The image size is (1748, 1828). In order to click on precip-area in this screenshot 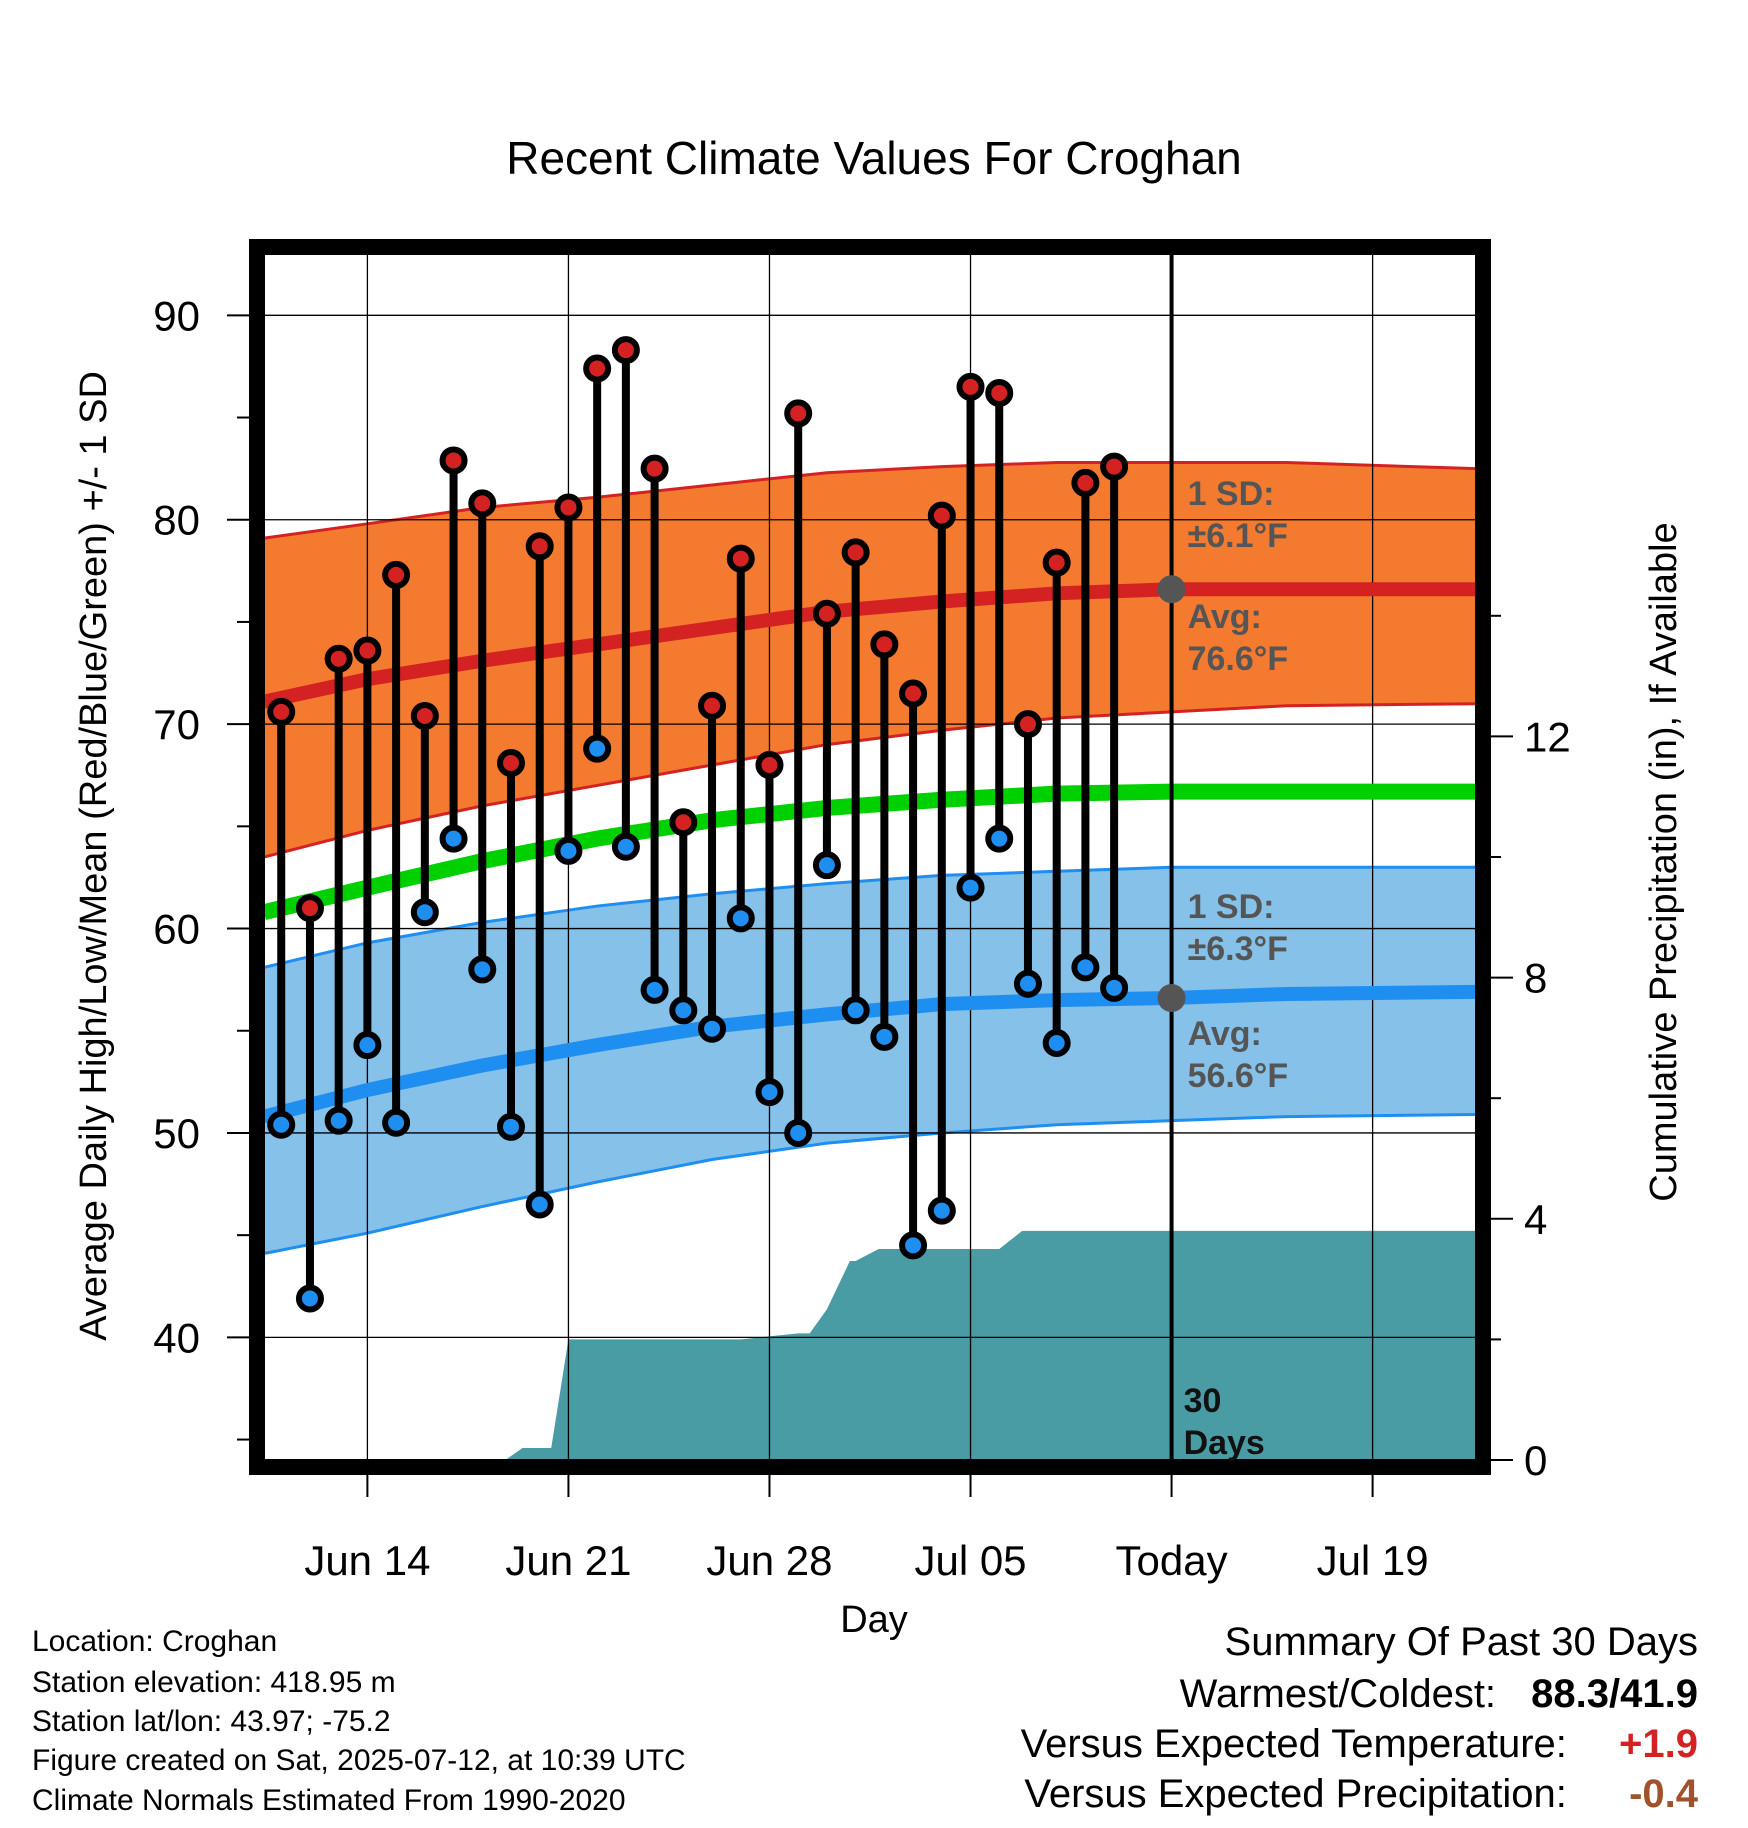, I will do `click(870, 1345)`.